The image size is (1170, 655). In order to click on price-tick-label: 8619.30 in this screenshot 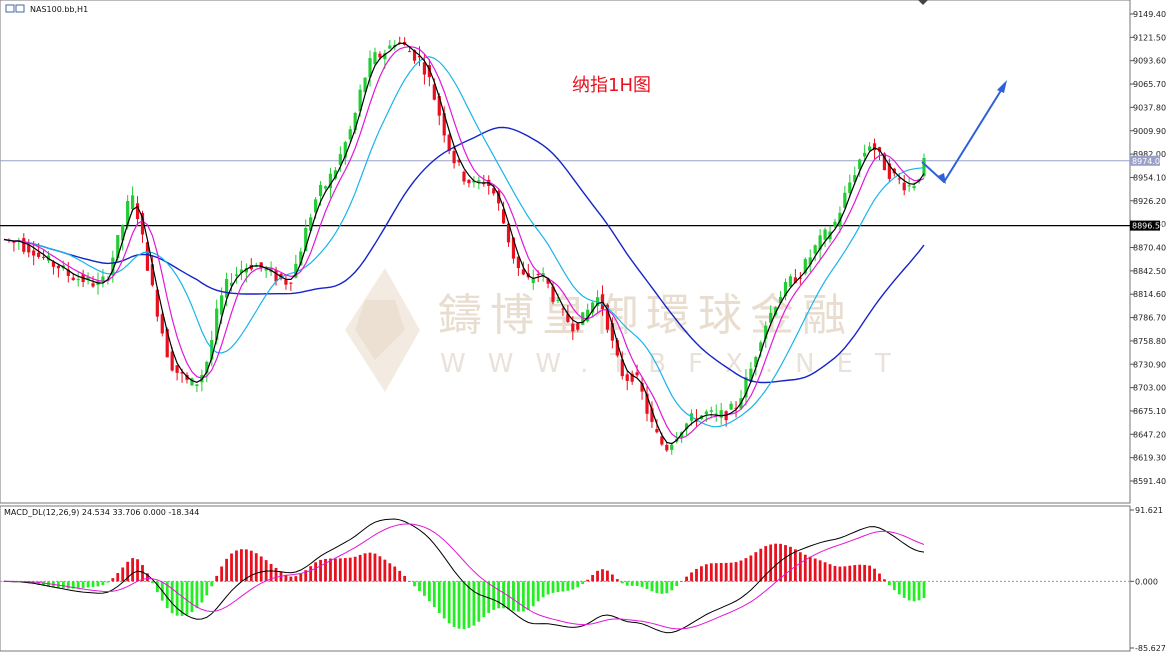, I will do `click(1149, 458)`.